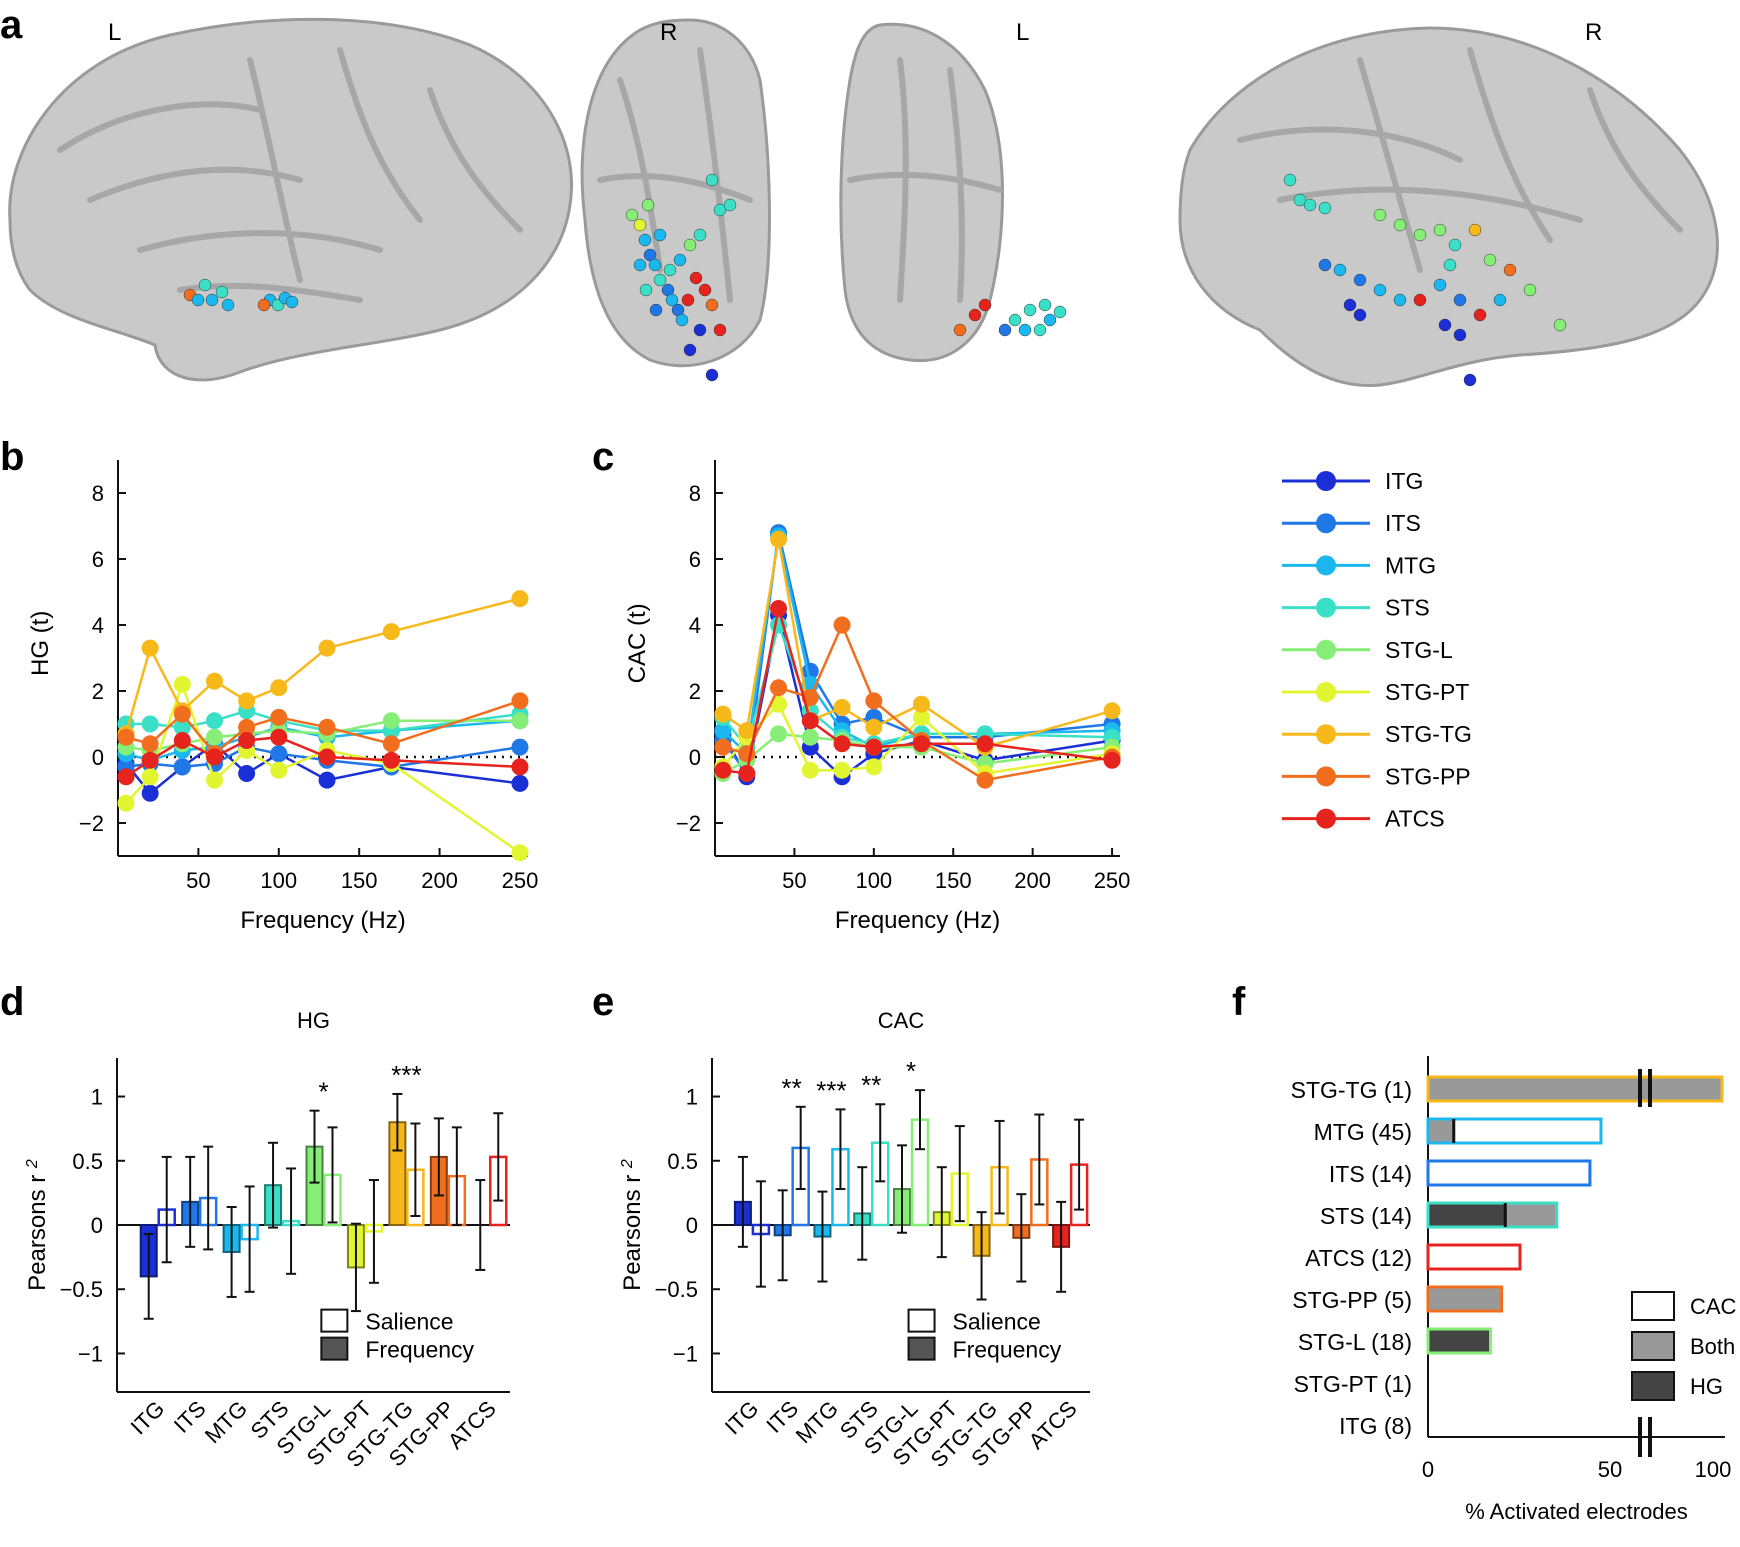 The height and width of the screenshot is (1547, 1740). Describe the element at coordinates (290, 199) in the screenshot. I see `brain-left-lateral` at that location.